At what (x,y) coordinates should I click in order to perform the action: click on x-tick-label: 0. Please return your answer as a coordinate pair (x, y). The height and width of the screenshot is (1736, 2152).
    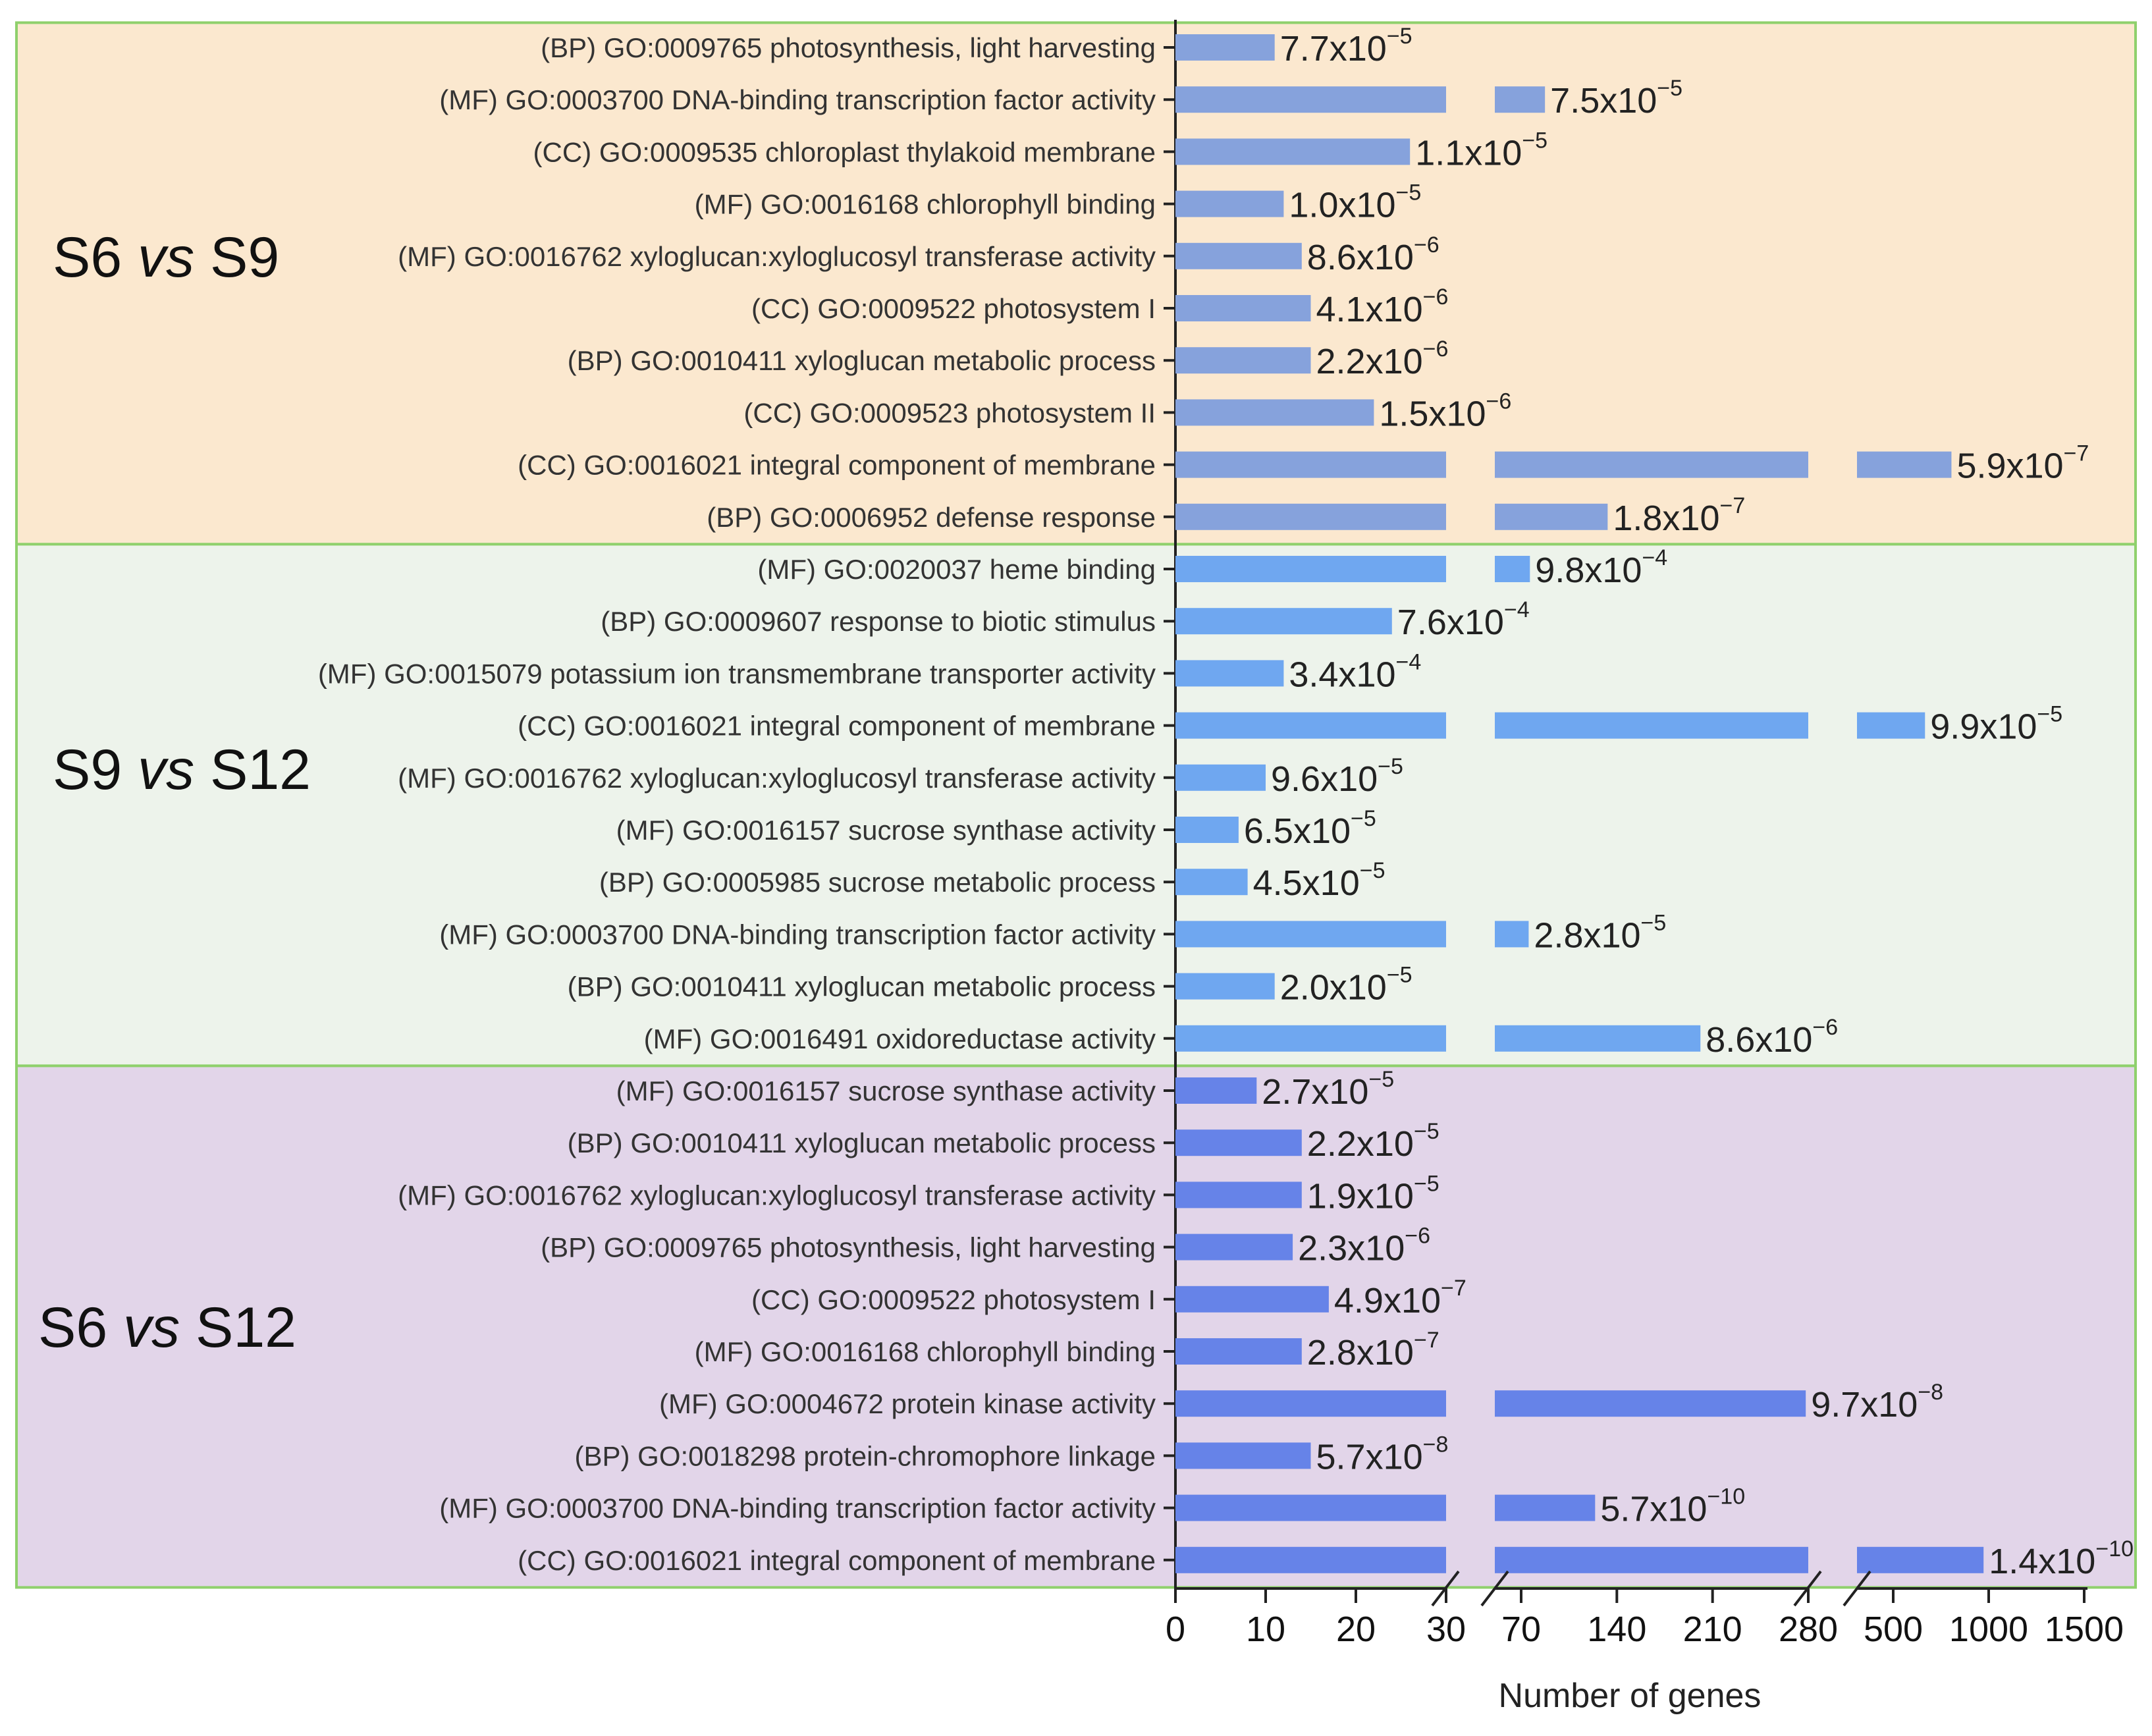
    Looking at the image, I should click on (1175, 1629).